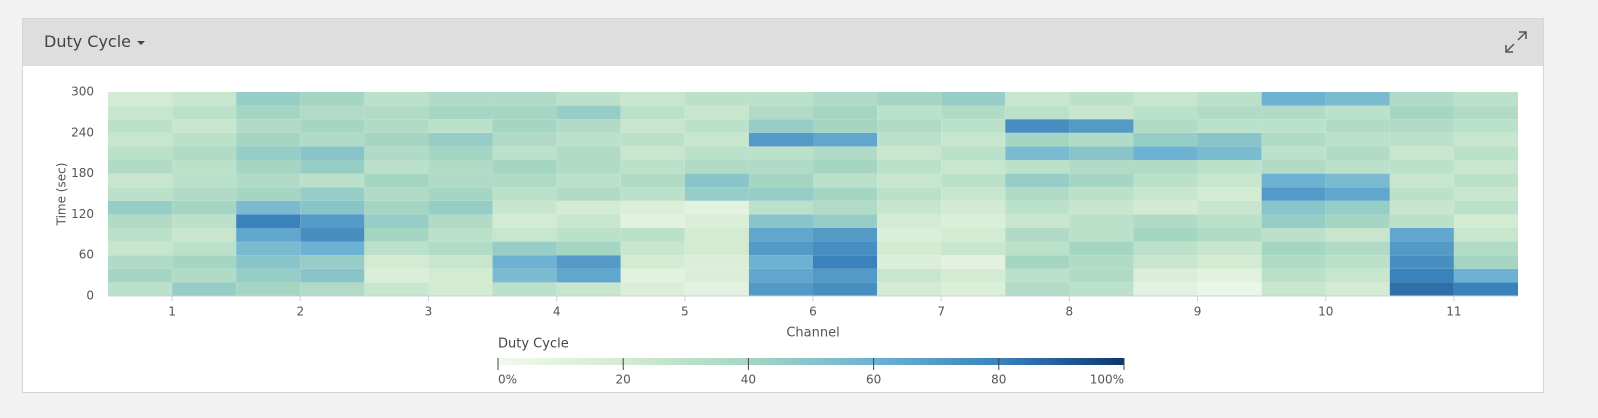  I want to click on colorbar-tick-label: 80, so click(998, 380).